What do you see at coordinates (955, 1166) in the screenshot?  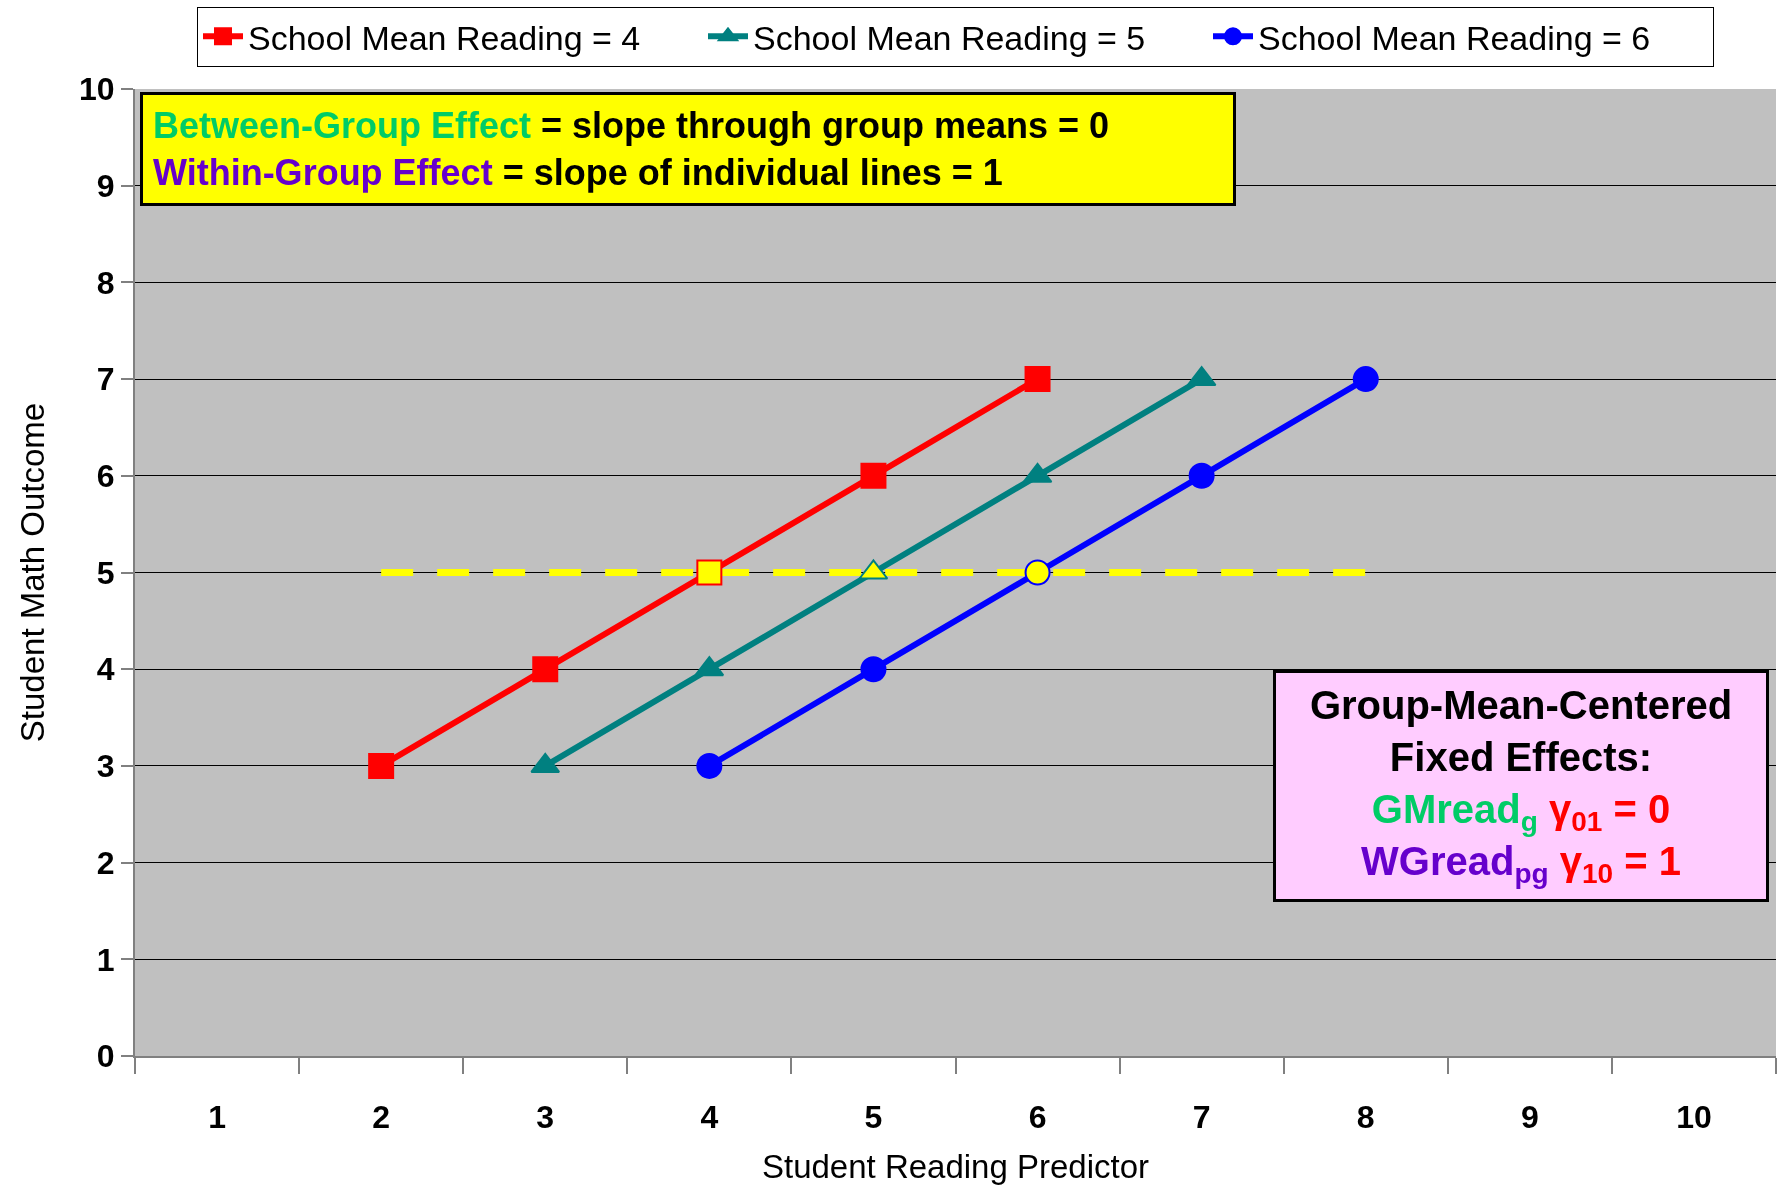 I see `x-axis-title: Student Reading Predictor` at bounding box center [955, 1166].